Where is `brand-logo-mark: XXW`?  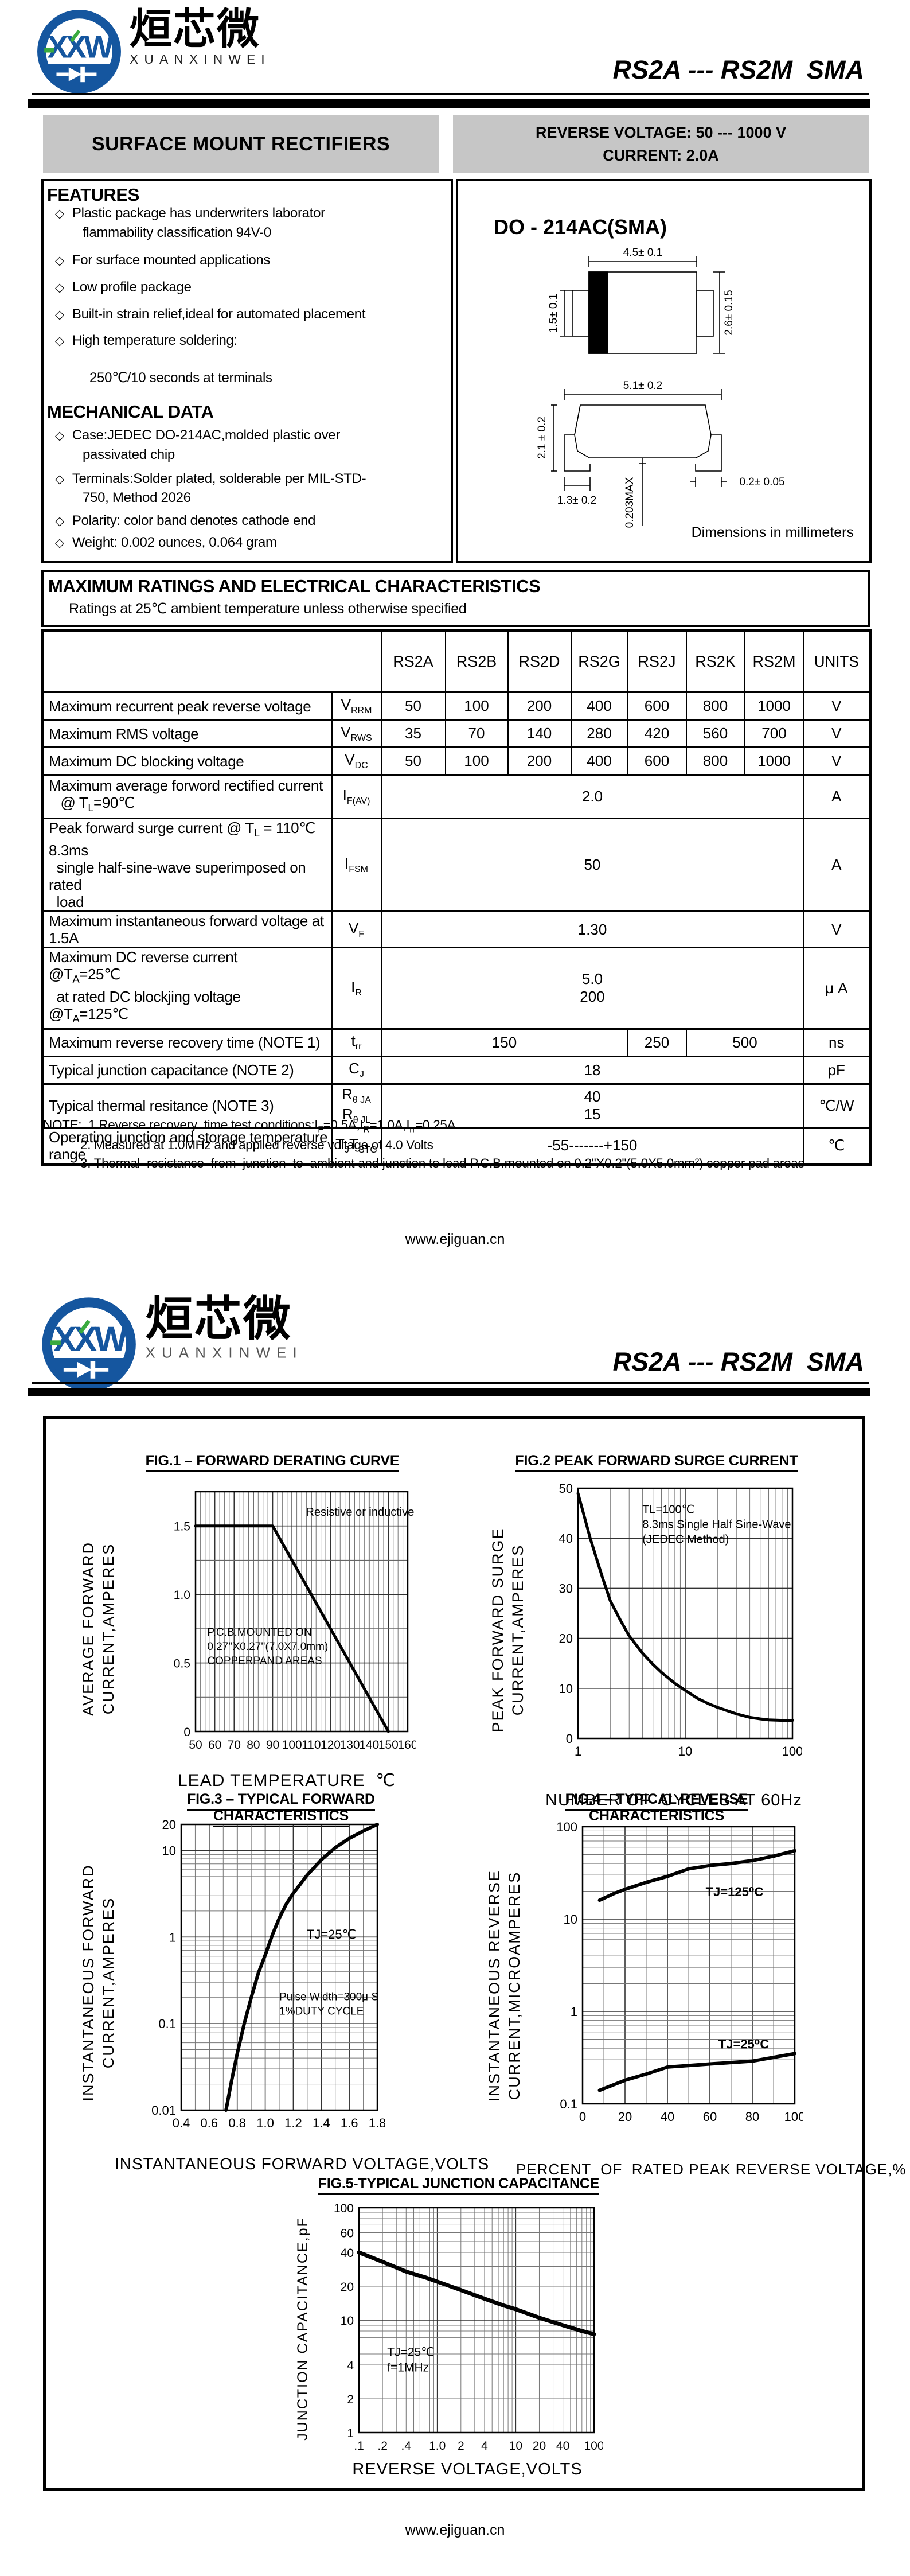
brand-logo-mark: XXW is located at coordinates (79, 52).